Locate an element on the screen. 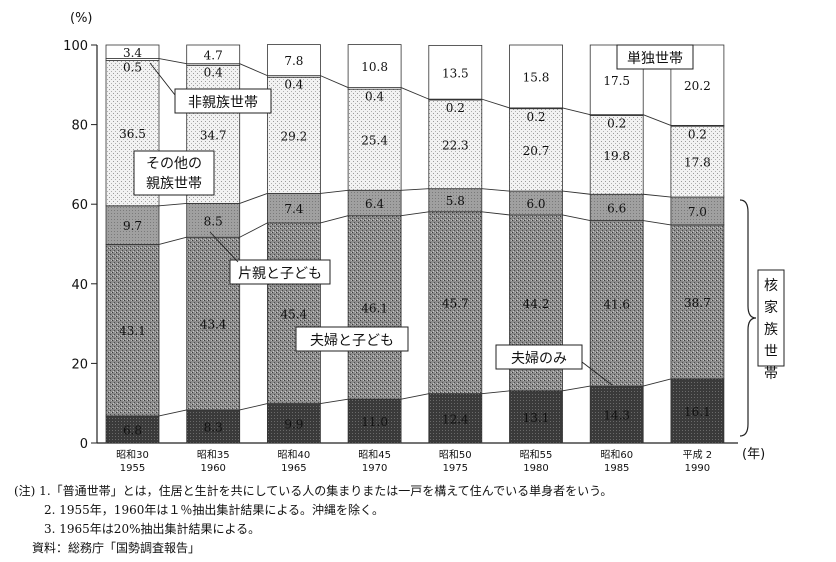 The width and height of the screenshot is (836, 562). annotation-other-kin-2: 親族世帯 is located at coordinates (174, 184).